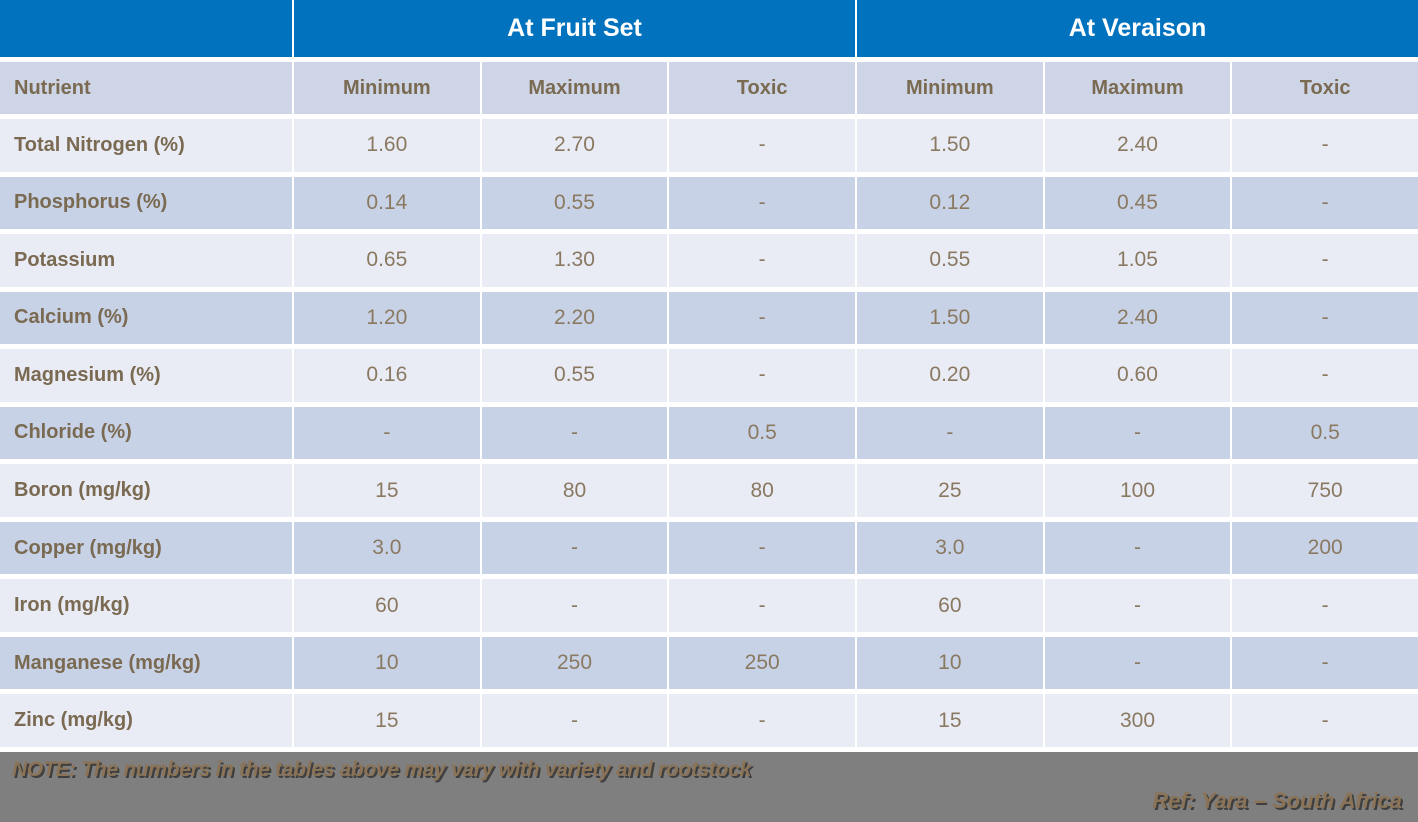 The width and height of the screenshot is (1418, 822). Describe the element at coordinates (950, 490) in the screenshot. I see `cell-value: 25` at that location.